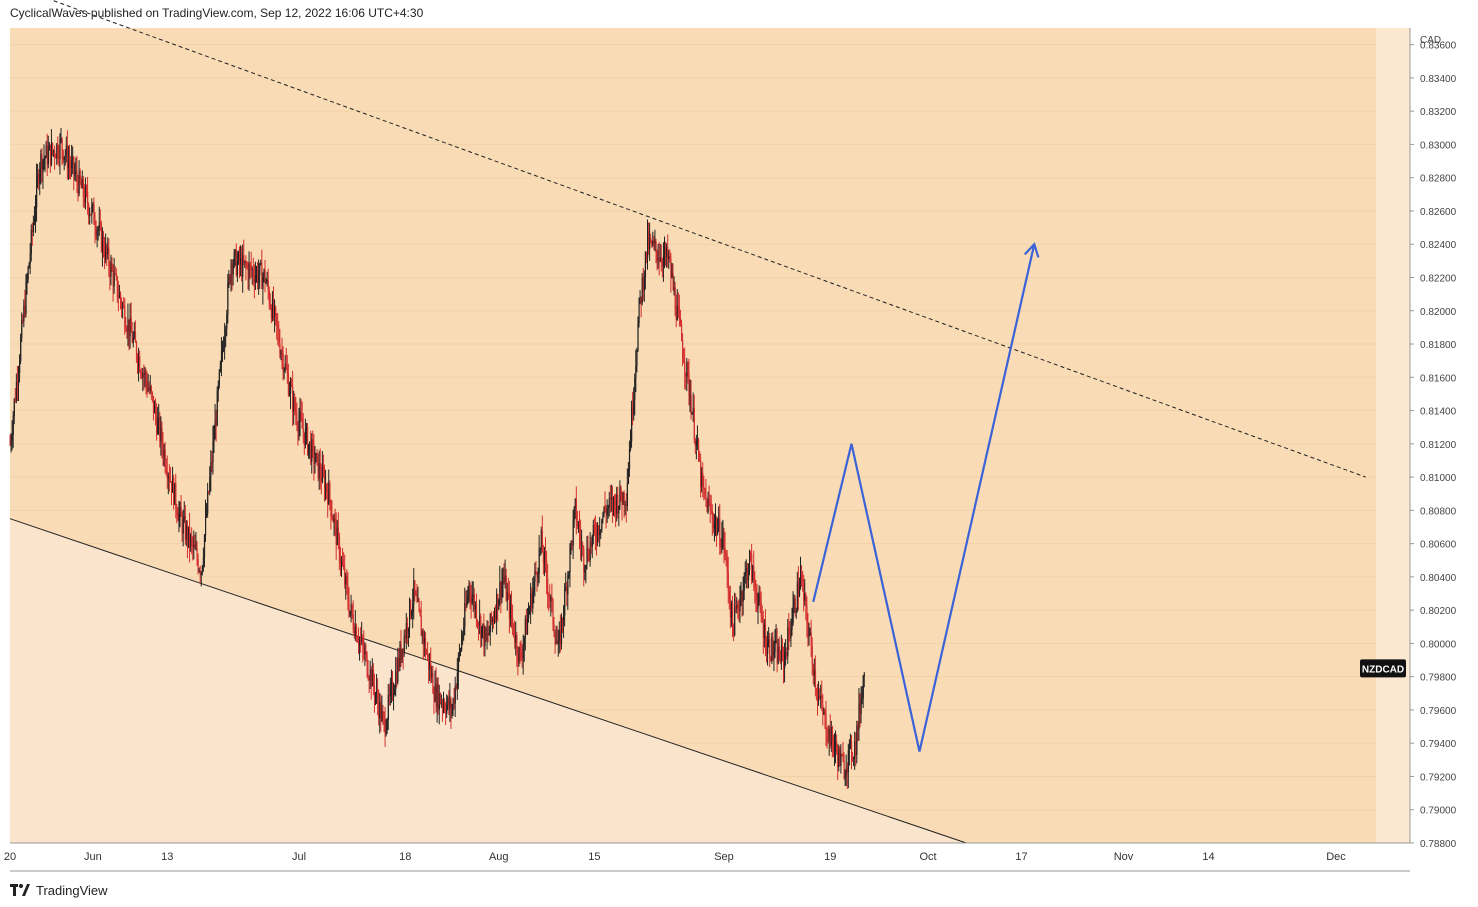 This screenshot has height=907, width=1478. Describe the element at coordinates (1438, 711) in the screenshot. I see `price-tick-label: 0.79600` at that location.